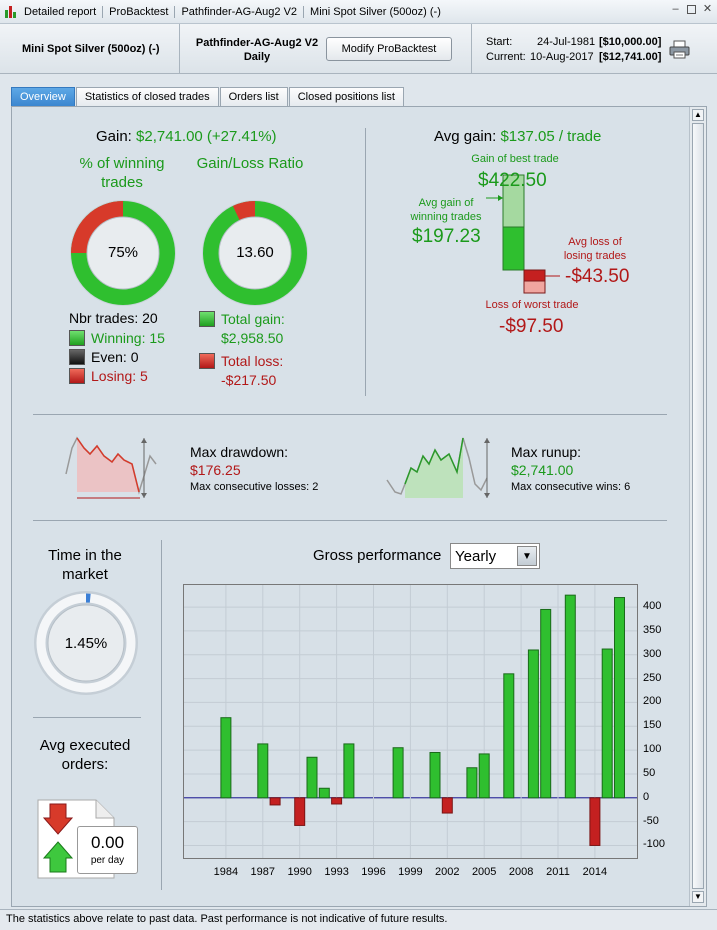 This screenshot has width=717, height=930. I want to click on bar-1987, so click(263, 771).